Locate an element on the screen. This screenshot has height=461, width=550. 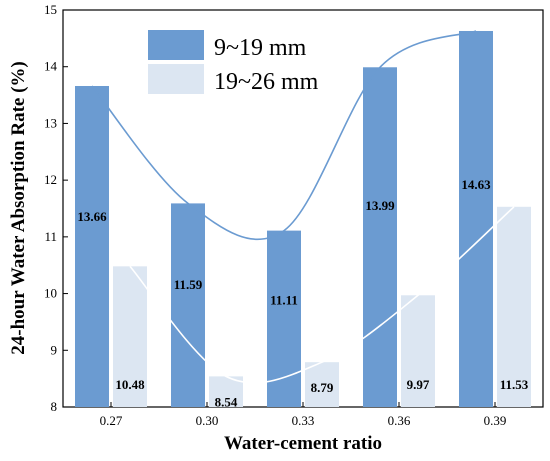
x-tick-label: 0.36 is located at coordinates (399, 420).